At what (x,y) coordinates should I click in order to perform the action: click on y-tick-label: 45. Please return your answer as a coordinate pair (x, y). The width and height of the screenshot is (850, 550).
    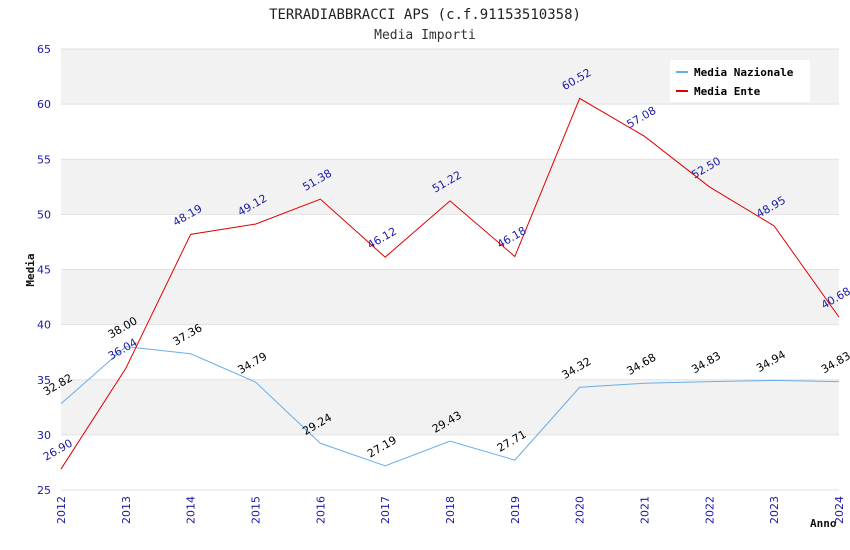
    Looking at the image, I should click on (44, 270).